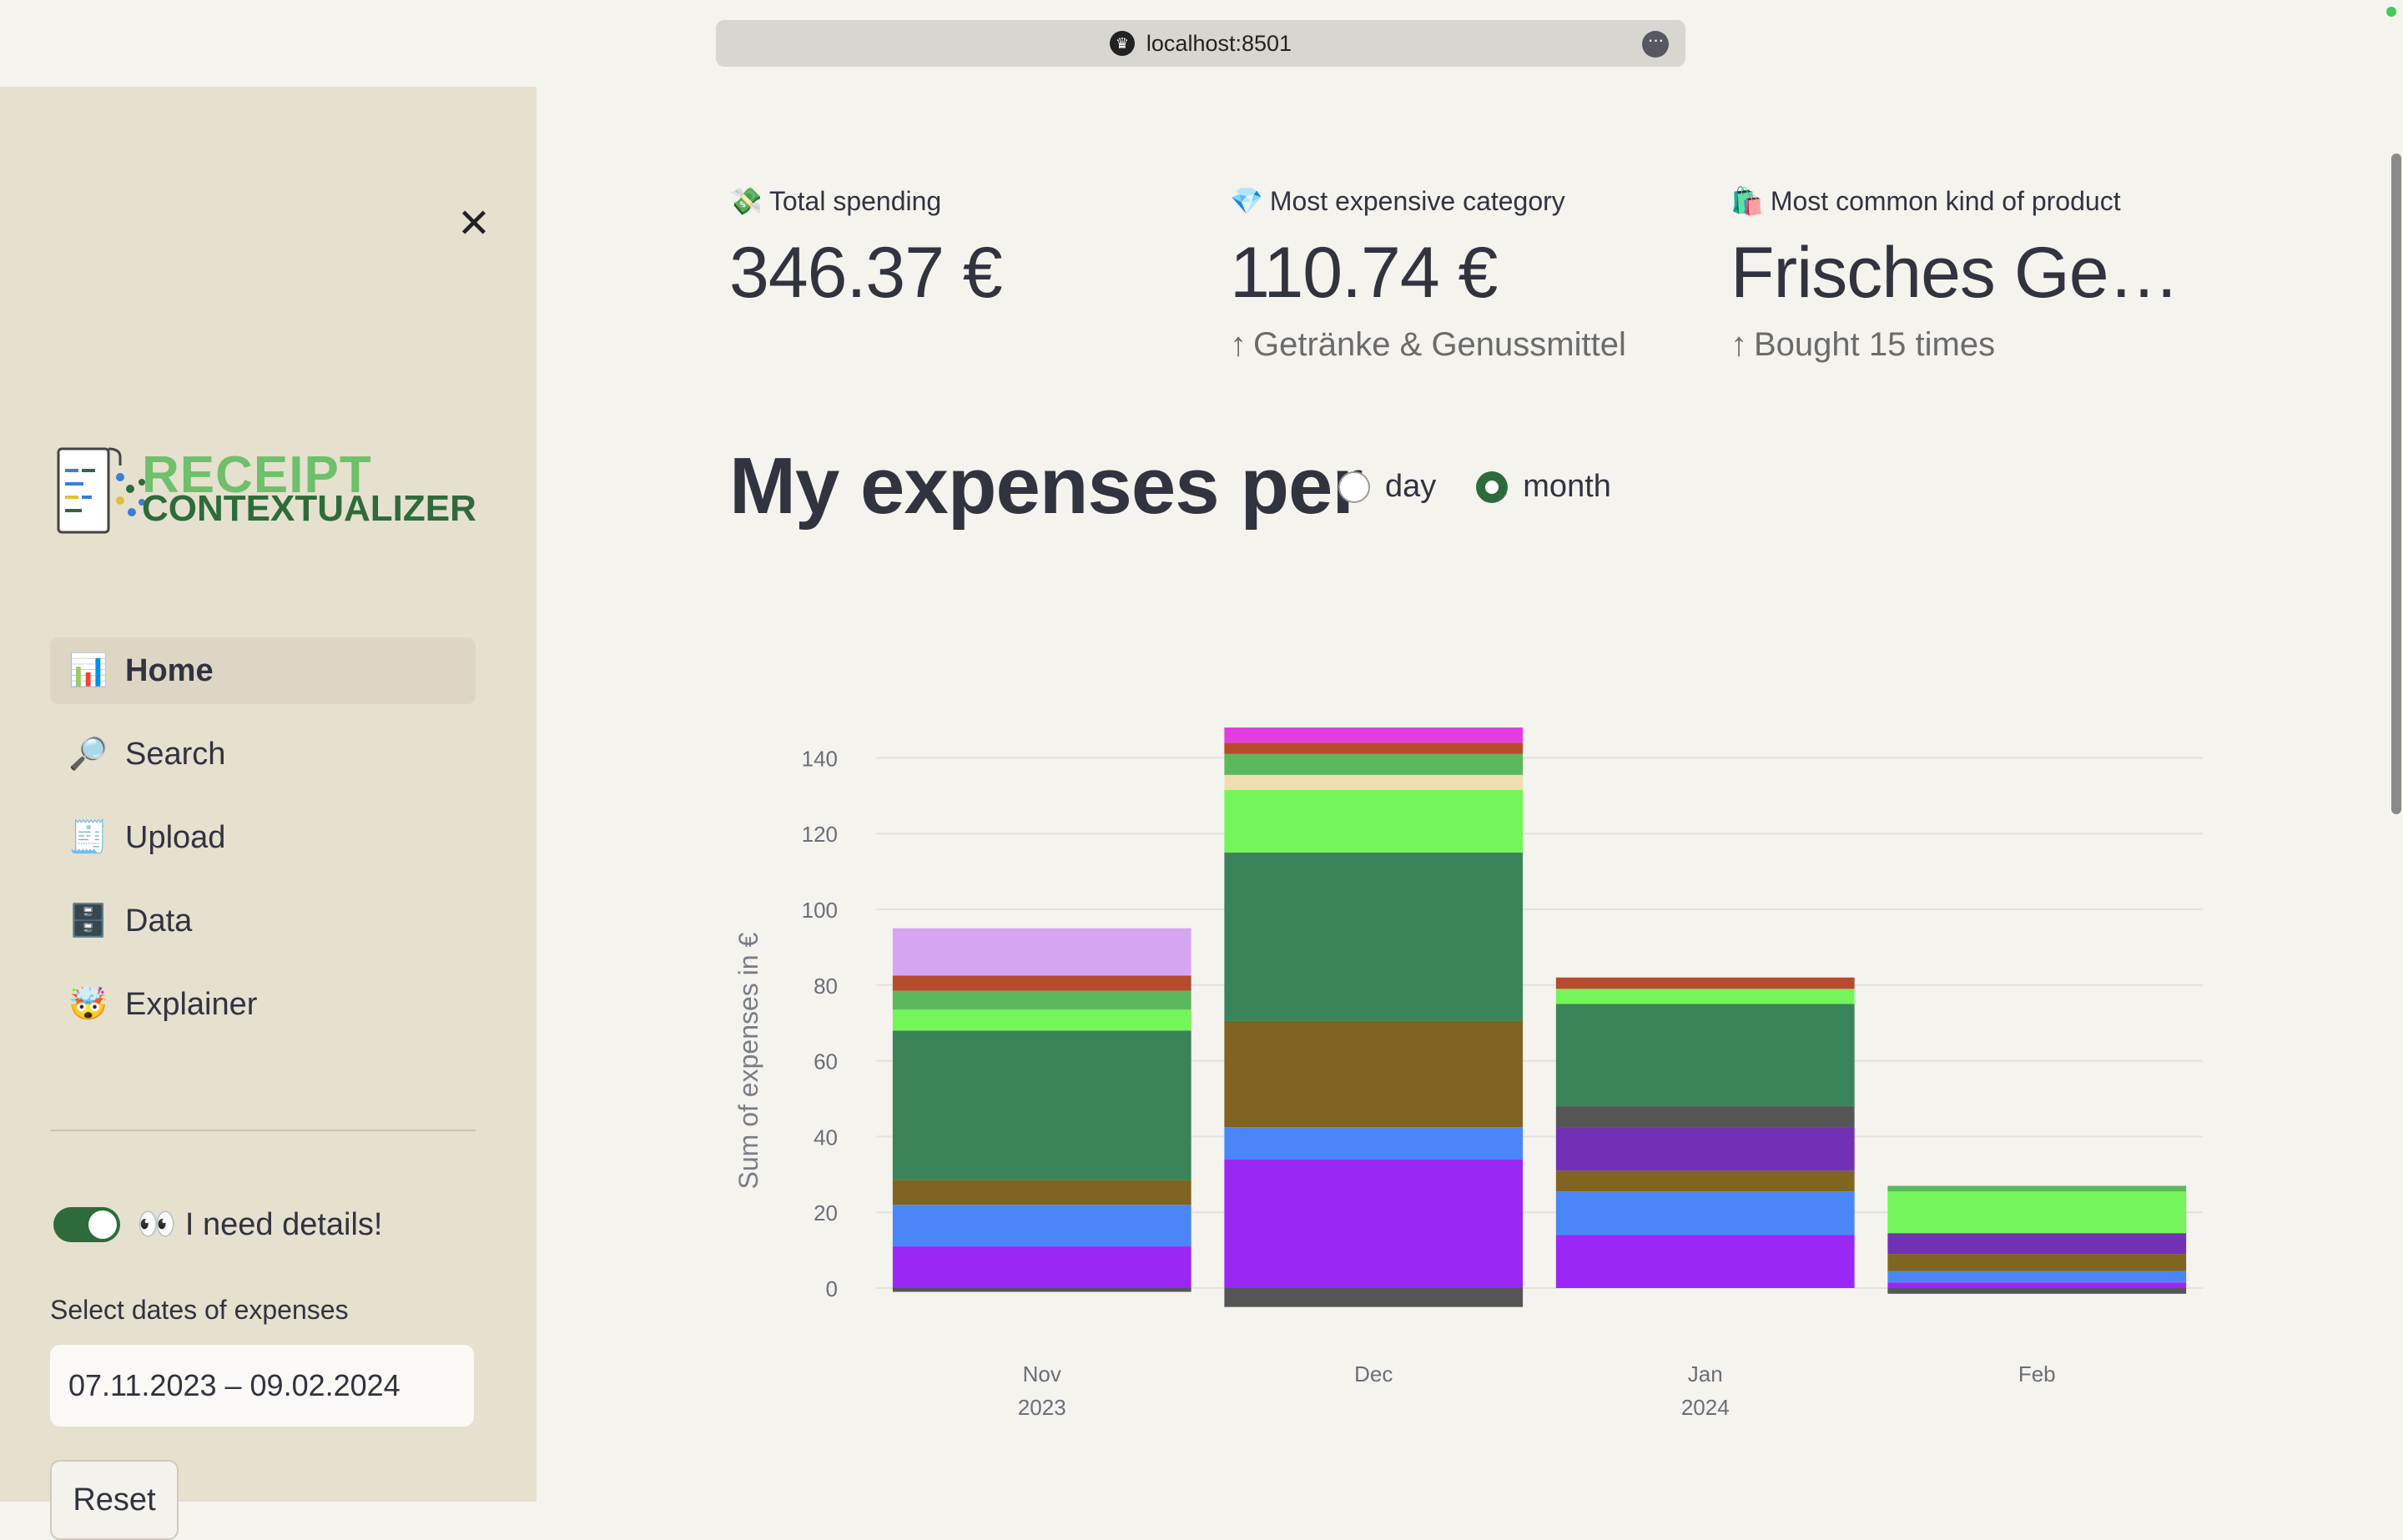  What do you see at coordinates (820, 834) in the screenshot?
I see `y-tick-label: 120` at bounding box center [820, 834].